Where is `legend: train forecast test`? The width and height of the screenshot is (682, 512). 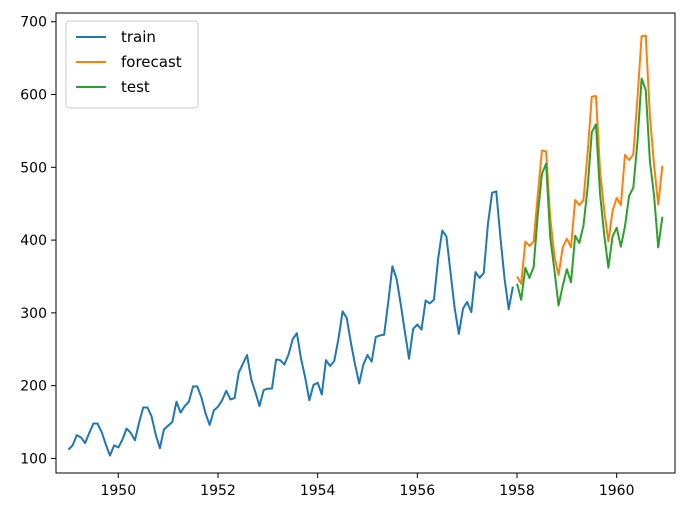 legend: train forecast test is located at coordinates (132, 64).